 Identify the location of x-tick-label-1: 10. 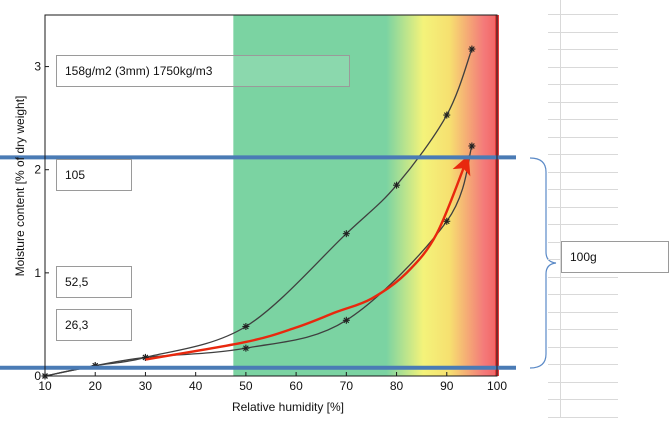
(45, 386).